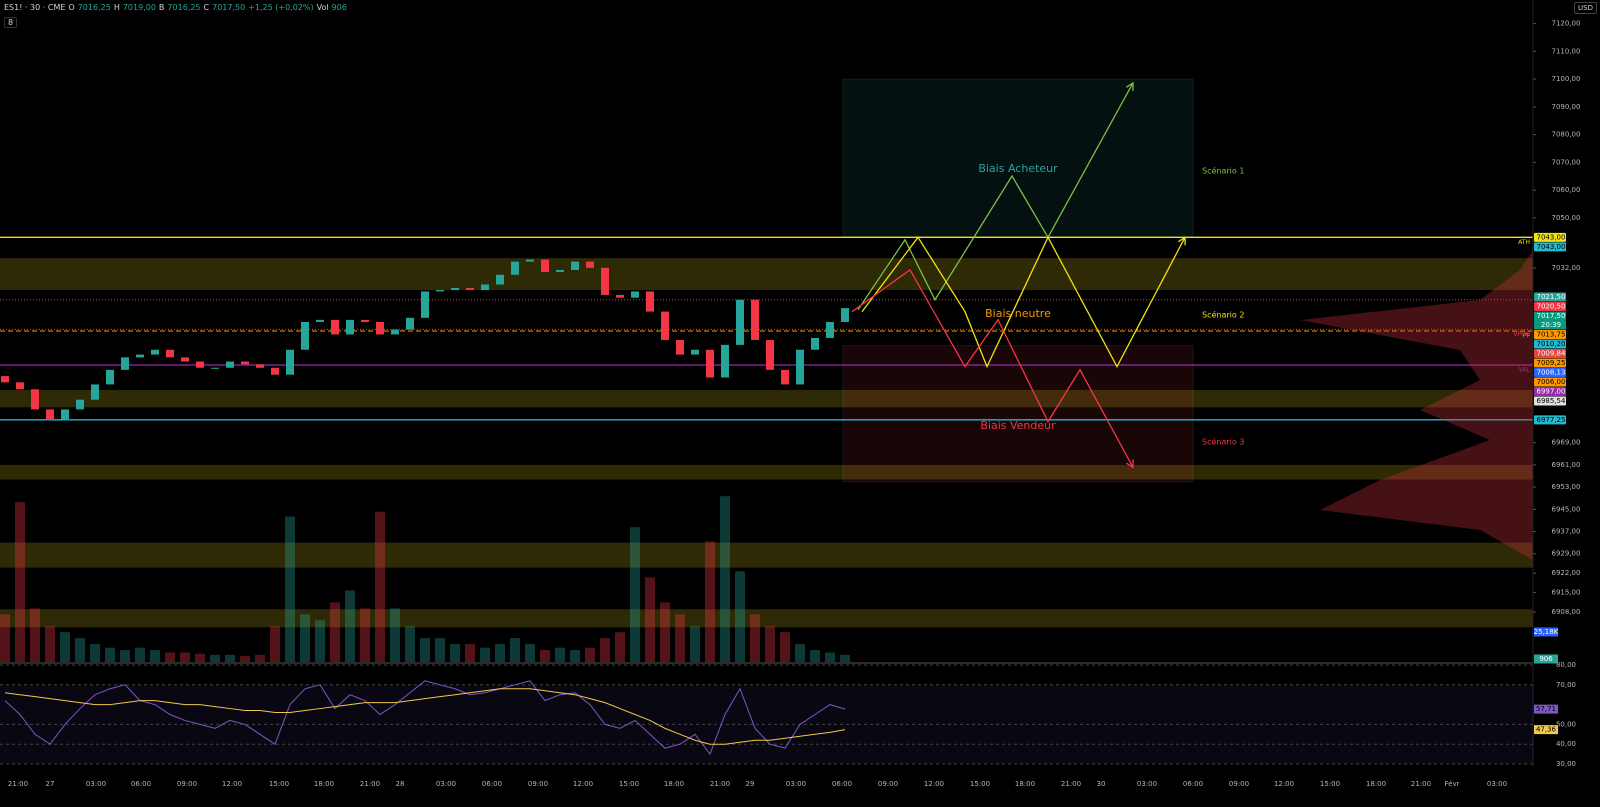  Describe the element at coordinates (992, 368) in the screenshot. I see `scenario-path` at that location.